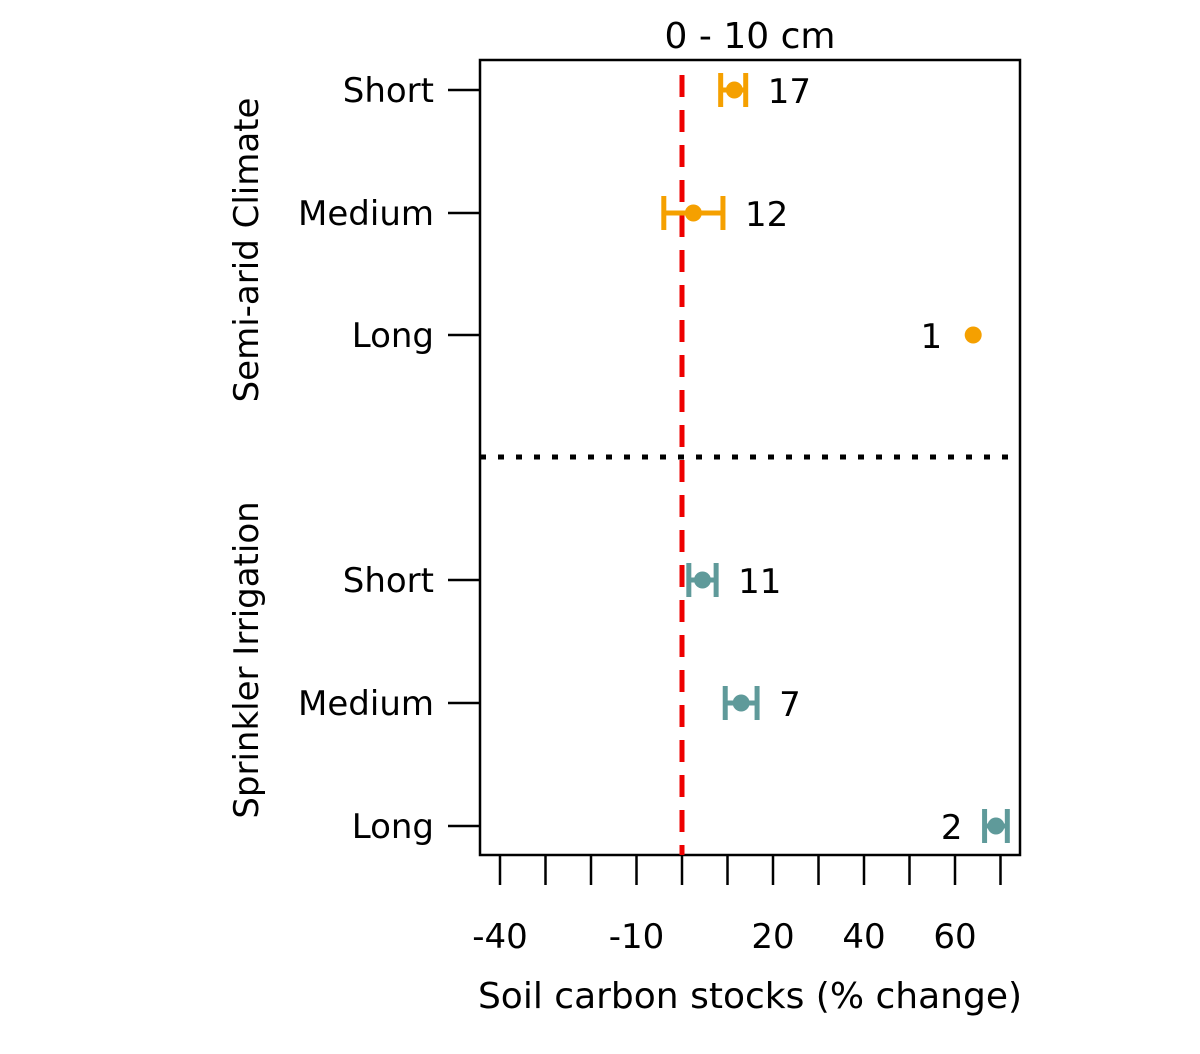 Image resolution: width=1200 pixels, height=1054 pixels. What do you see at coordinates (247, 659) in the screenshot?
I see `group-label: Sprinkler Irrigation` at bounding box center [247, 659].